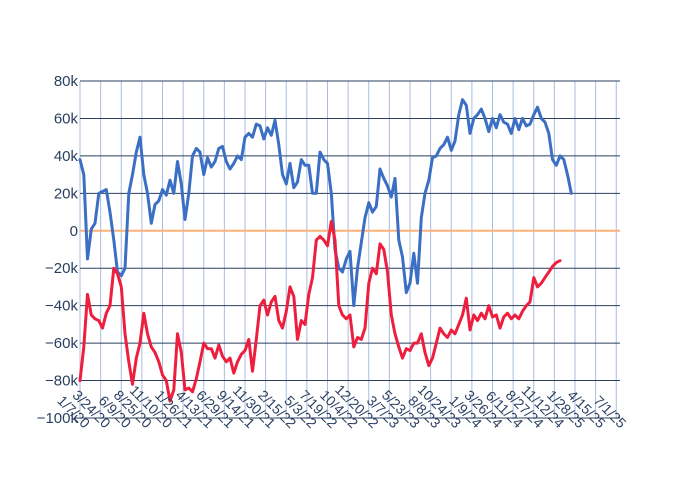  I want to click on y-tick-label: 0, so click(74, 231).